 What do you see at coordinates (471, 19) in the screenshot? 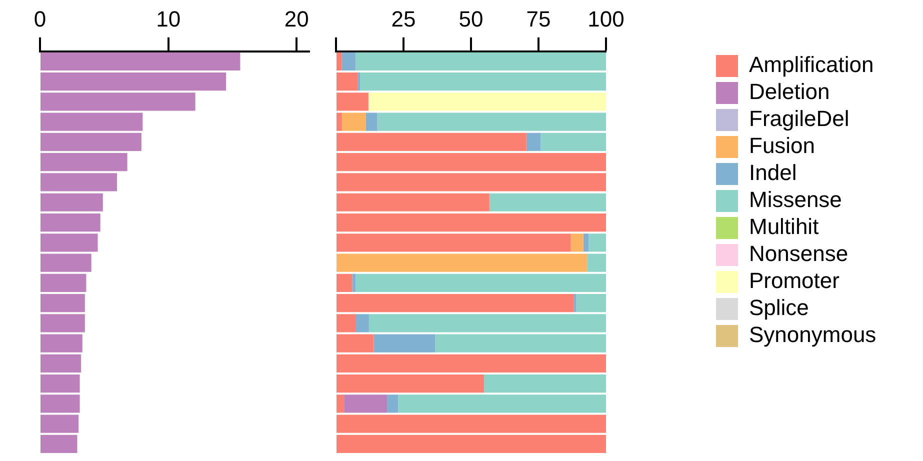
I see `x-tick-label: 50` at bounding box center [471, 19].